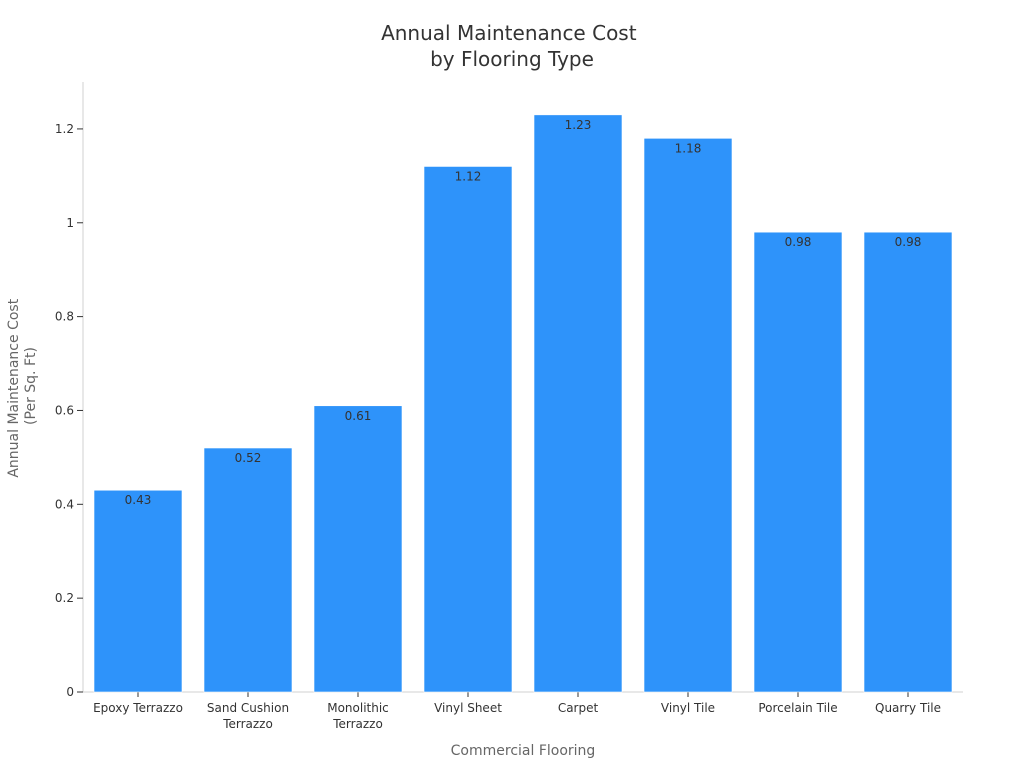 The height and width of the screenshot is (768, 1024). I want to click on y-tick-label: 0.2, so click(64, 598).